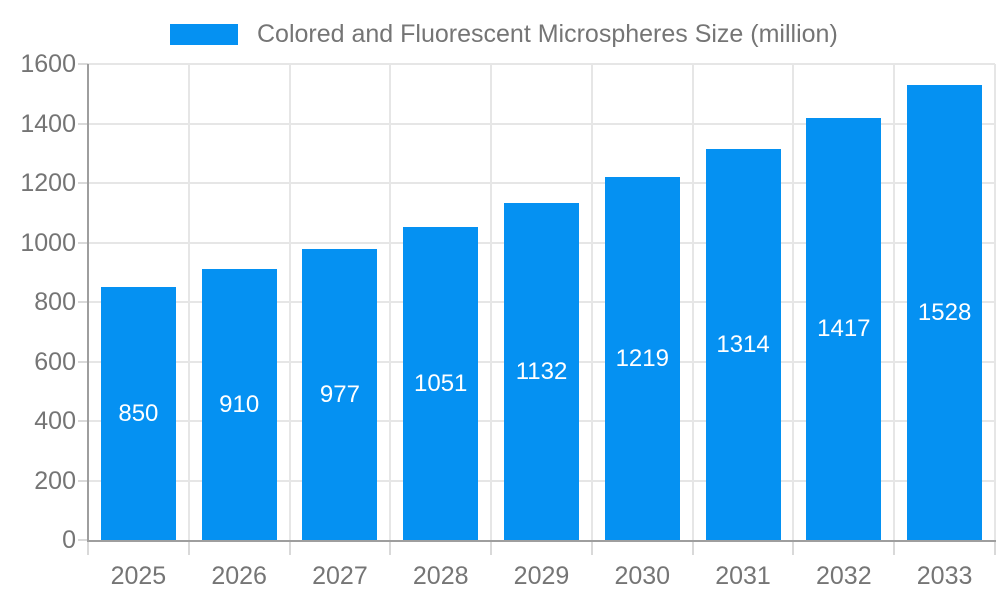 Image resolution: width=1000 pixels, height=600 pixels. Describe the element at coordinates (55, 302) in the screenshot. I see `y-axis-tick-label: 800` at that location.